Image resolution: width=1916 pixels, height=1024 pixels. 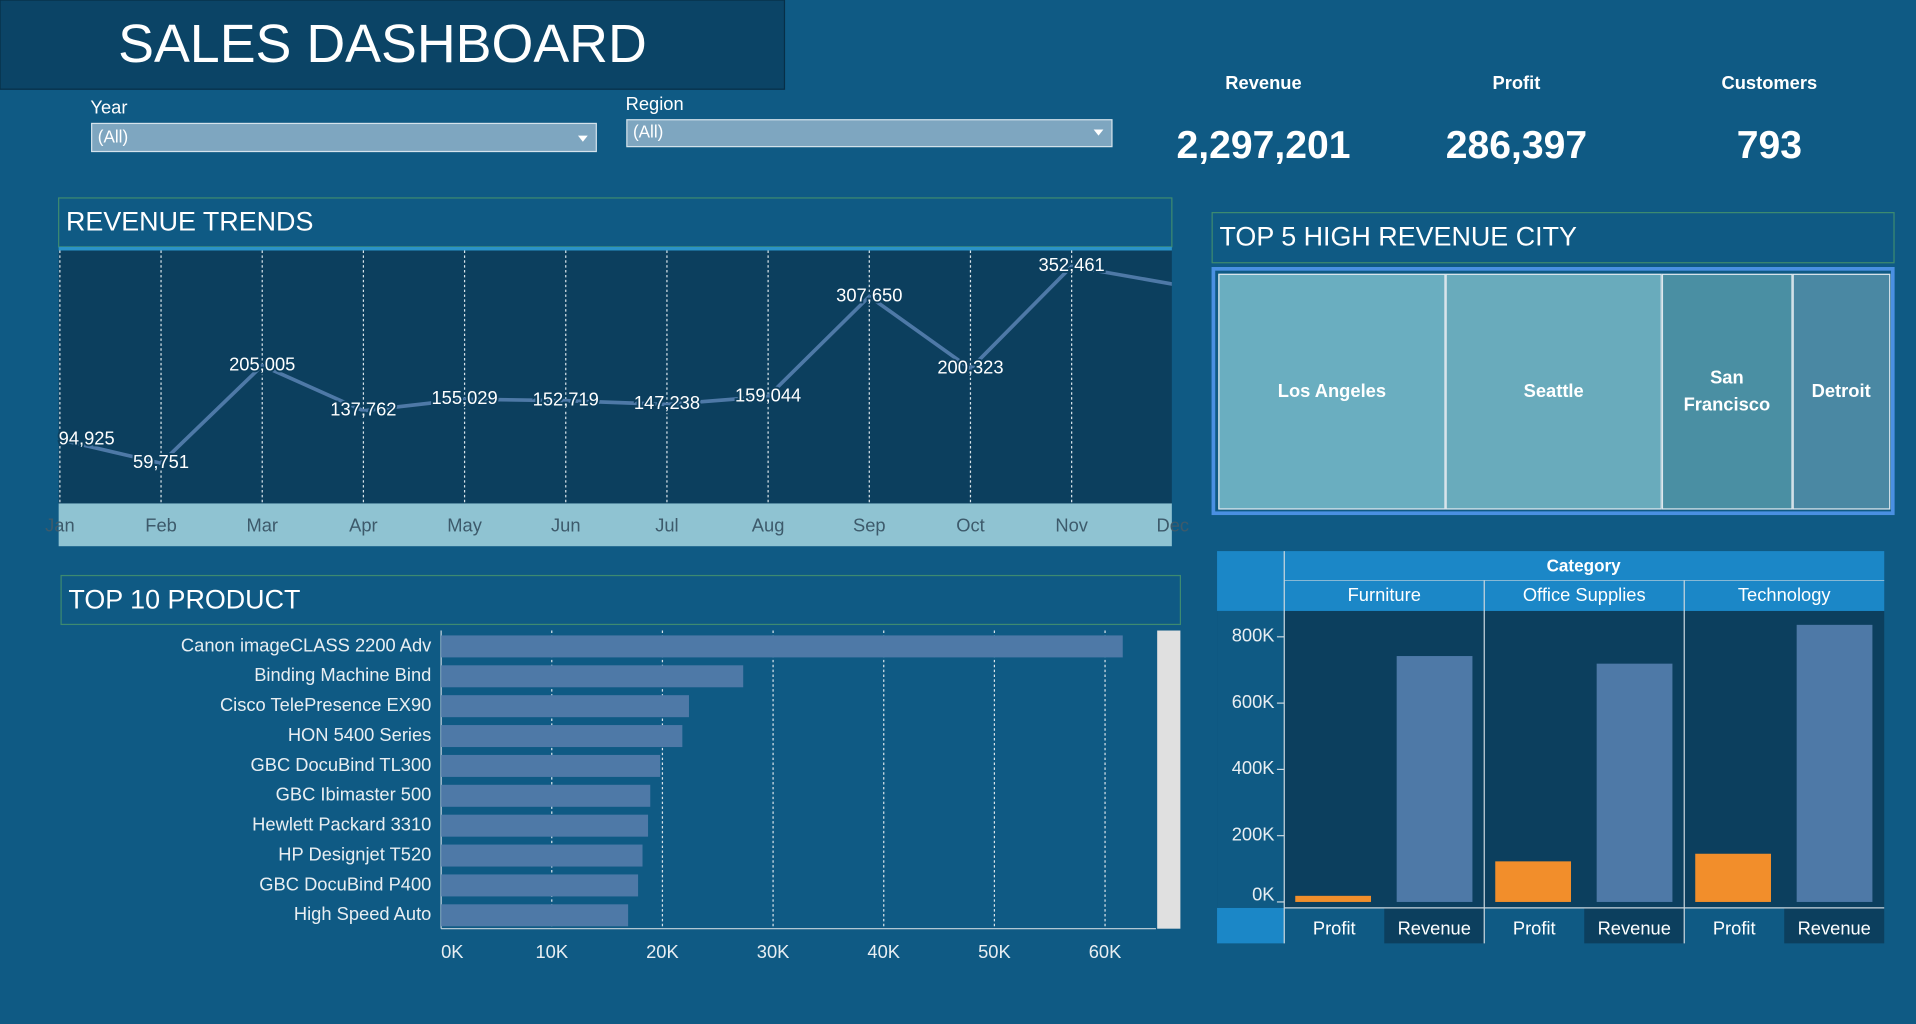 I want to click on x-tick-label: Jul, so click(x=666, y=525).